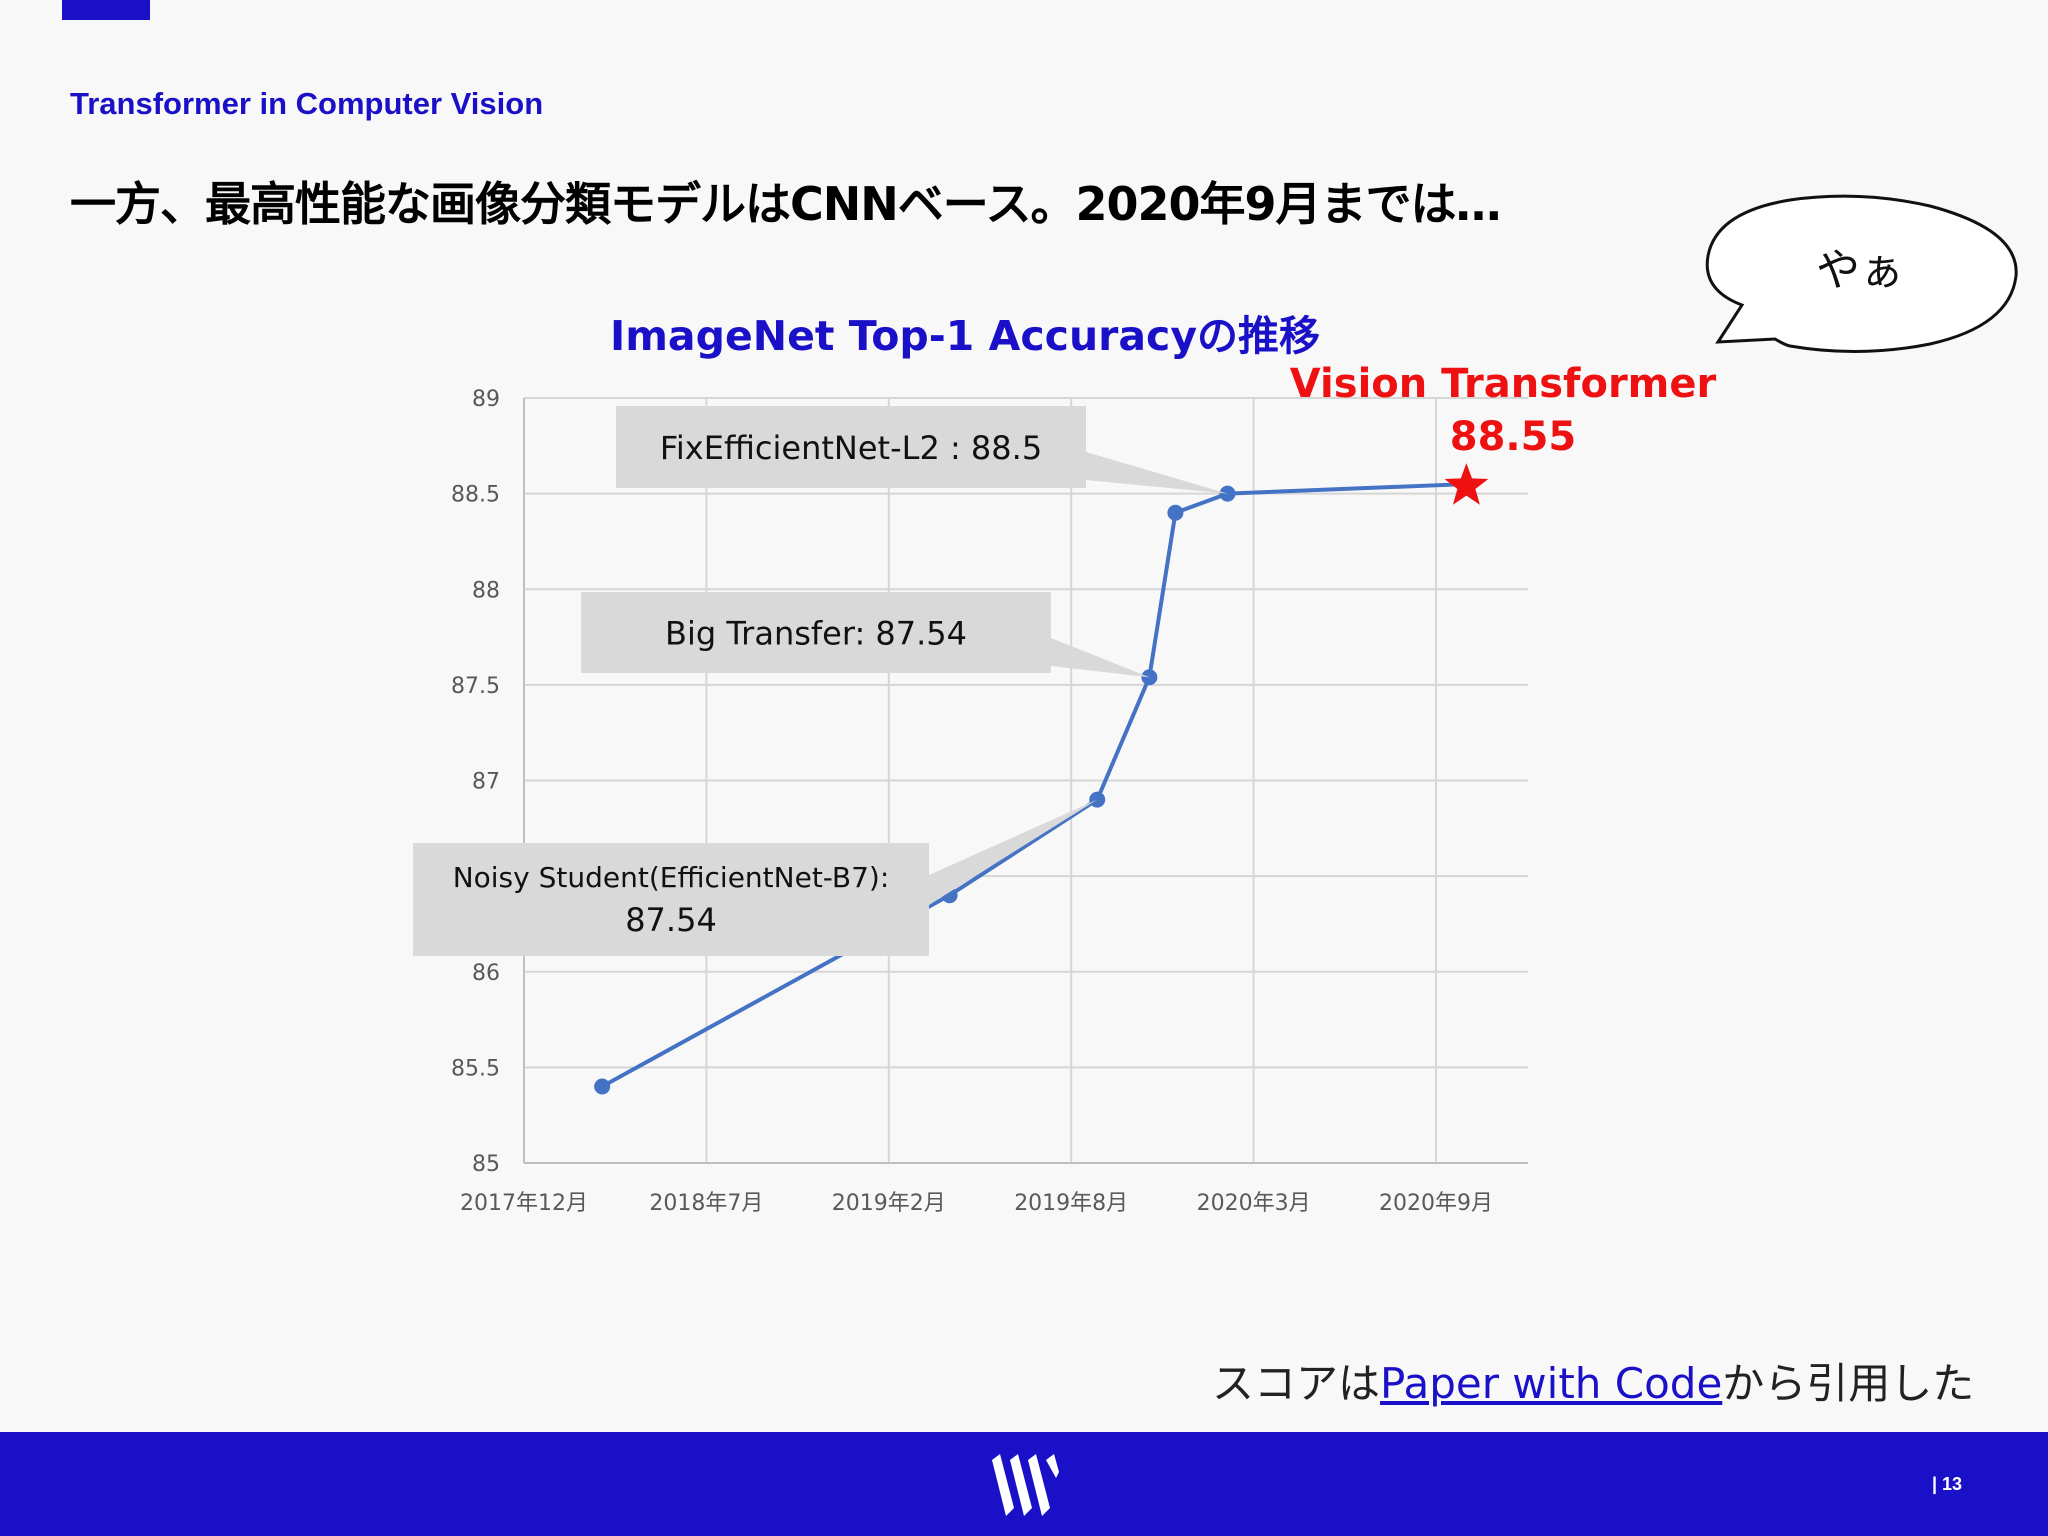  What do you see at coordinates (1466, 484) in the screenshot?
I see `vision-transformer-star` at bounding box center [1466, 484].